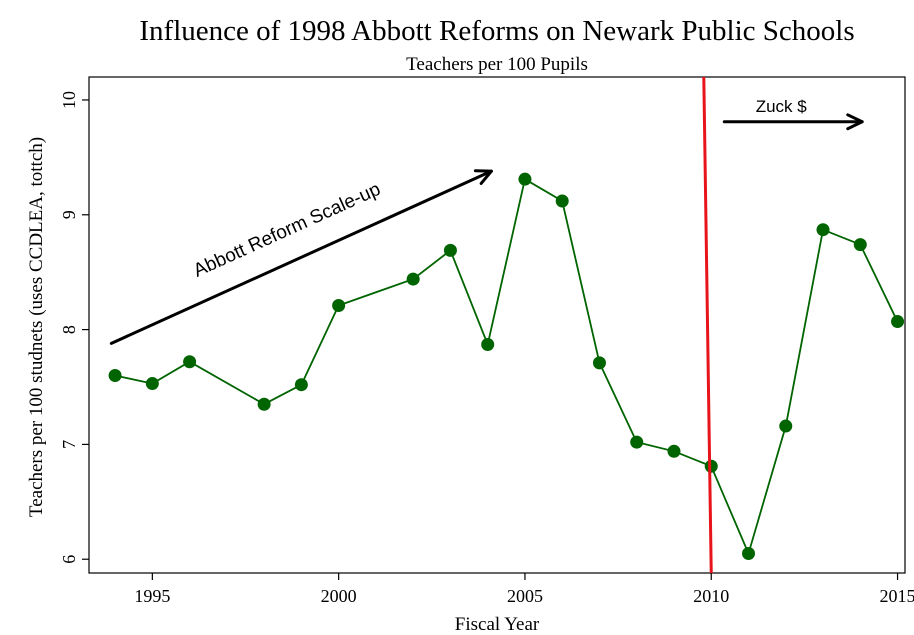 This screenshot has width=914, height=635. What do you see at coordinates (707, 325) in the screenshot?
I see `reference-line` at bounding box center [707, 325].